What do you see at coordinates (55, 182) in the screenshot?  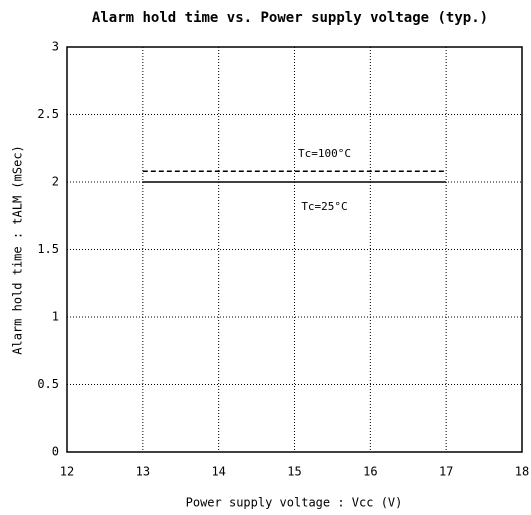 I see `y-tick-label: 2` at bounding box center [55, 182].